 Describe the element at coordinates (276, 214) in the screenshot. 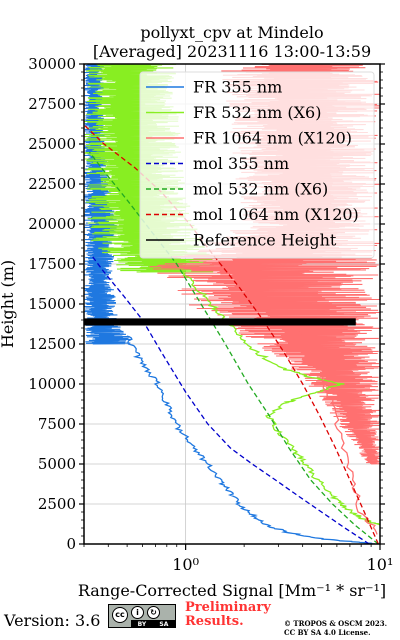

I see `legend-label: mol 1064 nm (X120)` at that location.